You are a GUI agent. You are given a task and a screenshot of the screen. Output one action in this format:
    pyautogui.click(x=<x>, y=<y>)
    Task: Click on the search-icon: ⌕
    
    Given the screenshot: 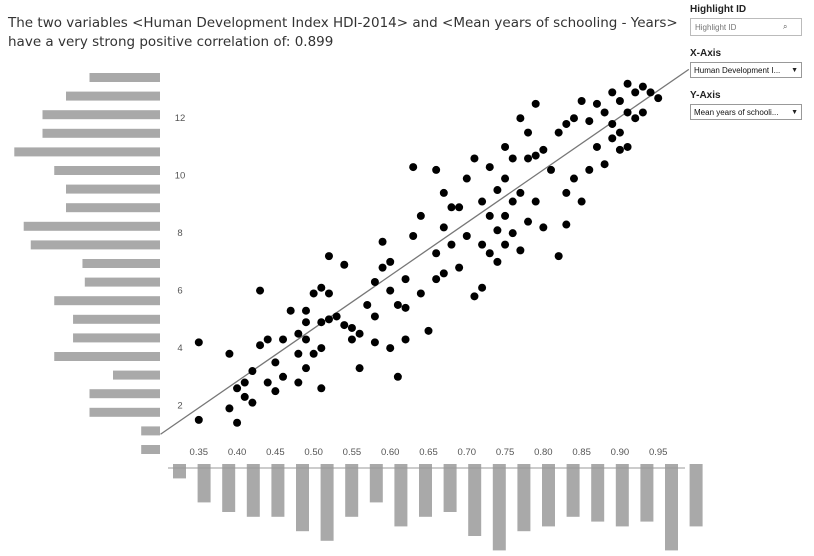 What is the action you would take?
    pyautogui.click(x=785, y=26)
    